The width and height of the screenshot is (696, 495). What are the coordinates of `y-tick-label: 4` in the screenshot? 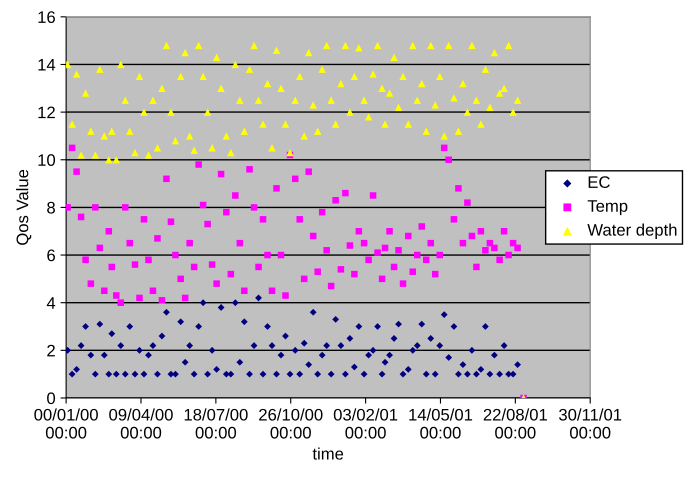 It's located at (51, 303).